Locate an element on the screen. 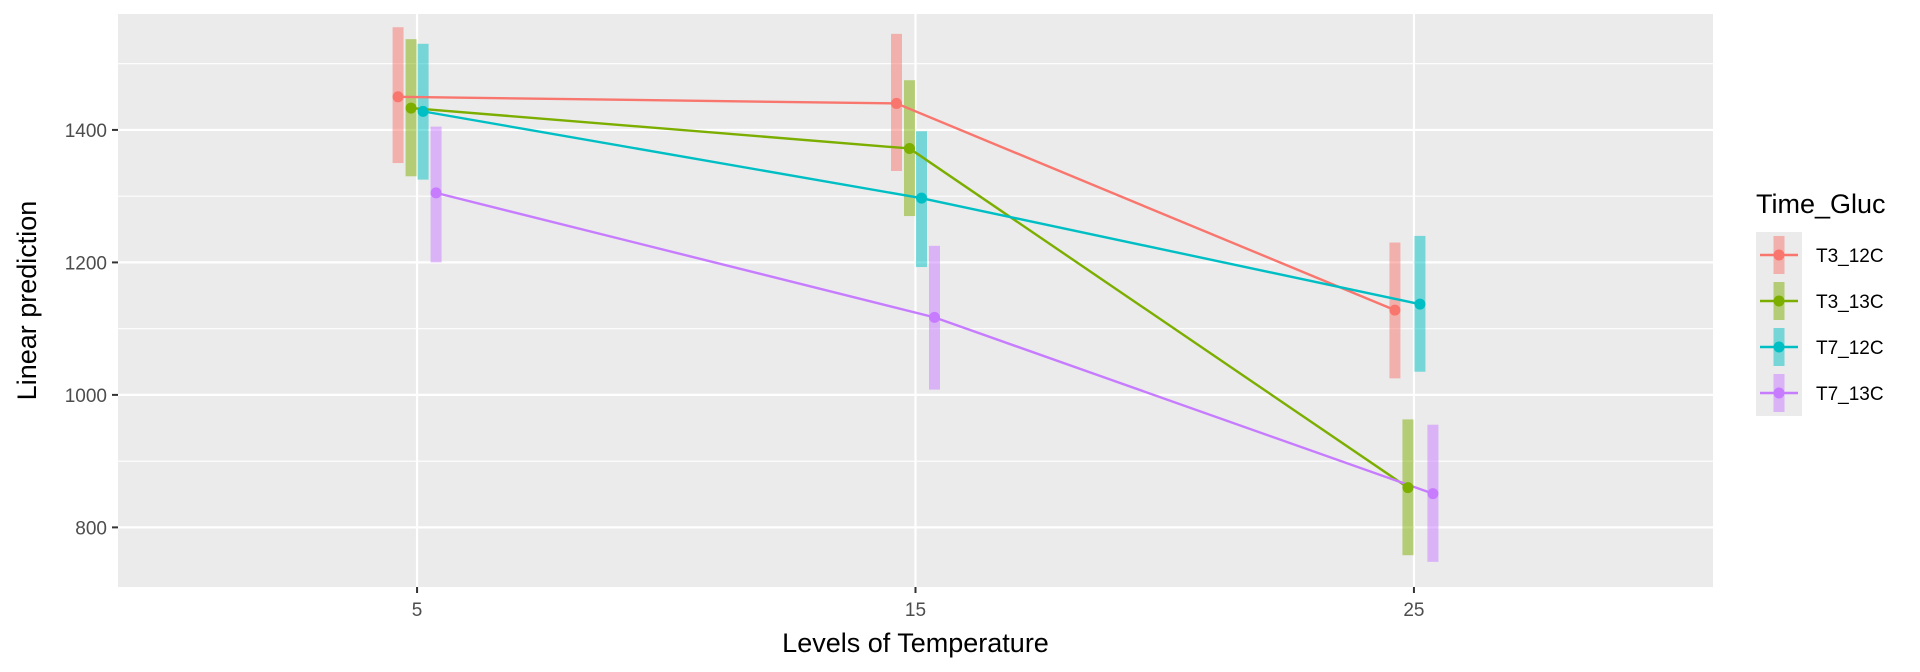  legend-label: T7_13C is located at coordinates (1850, 394).